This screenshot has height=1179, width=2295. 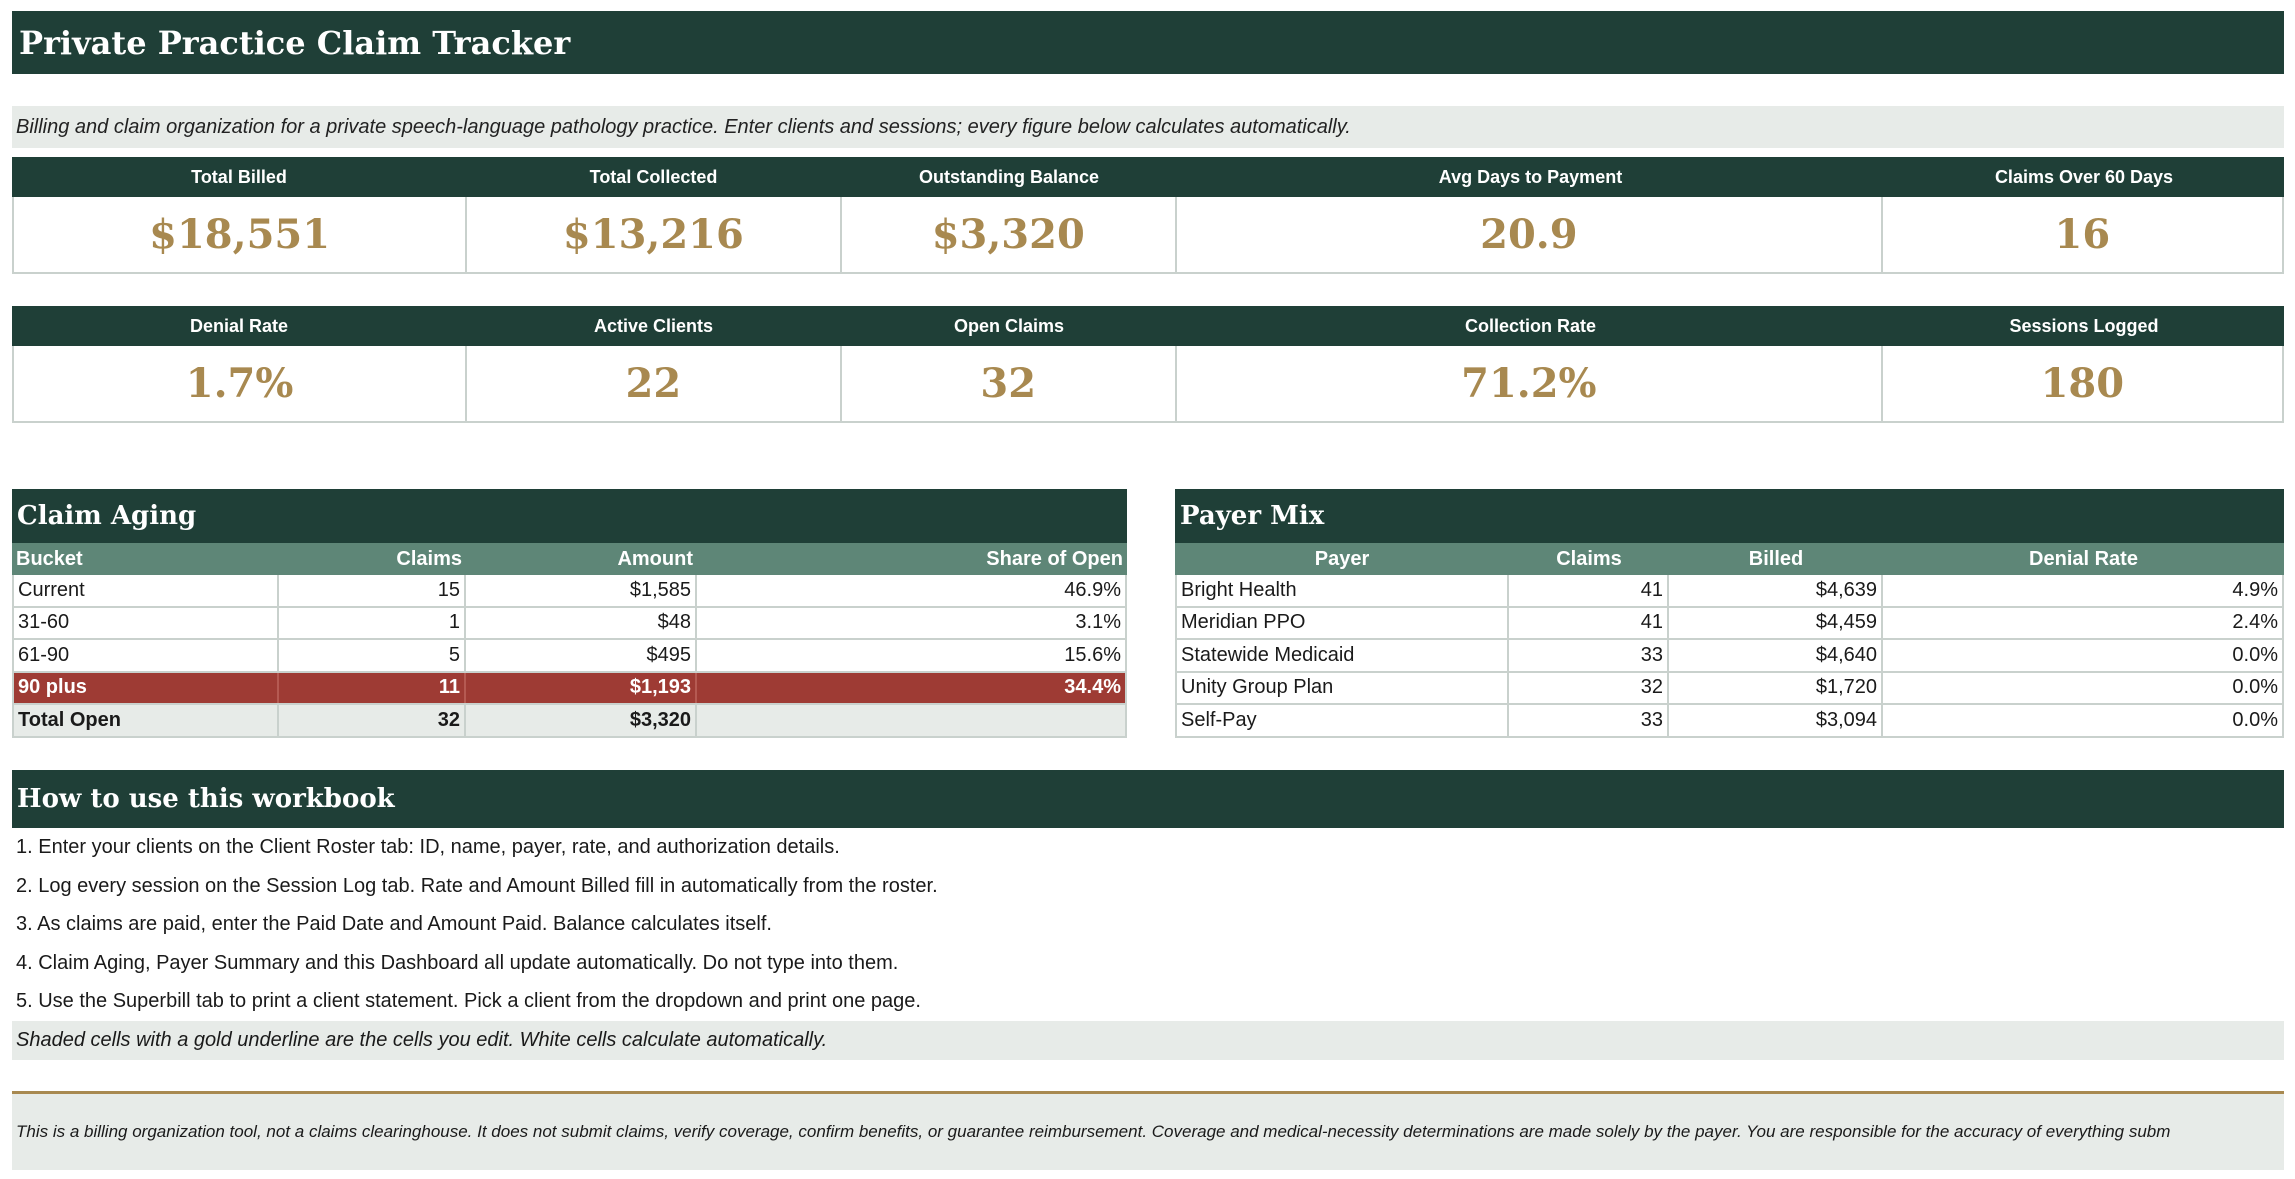 I want to click on cell: Self-Pay, so click(x=1343, y=720).